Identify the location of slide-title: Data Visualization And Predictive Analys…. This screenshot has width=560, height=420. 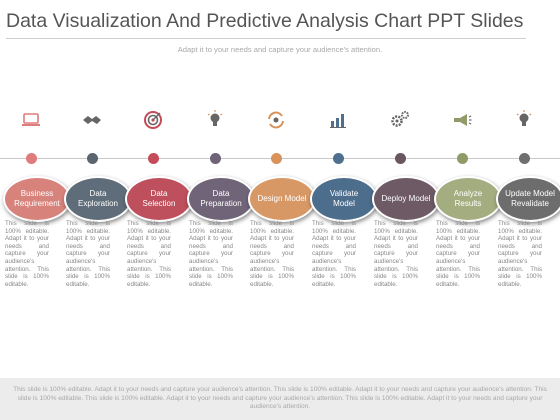
(265, 21).